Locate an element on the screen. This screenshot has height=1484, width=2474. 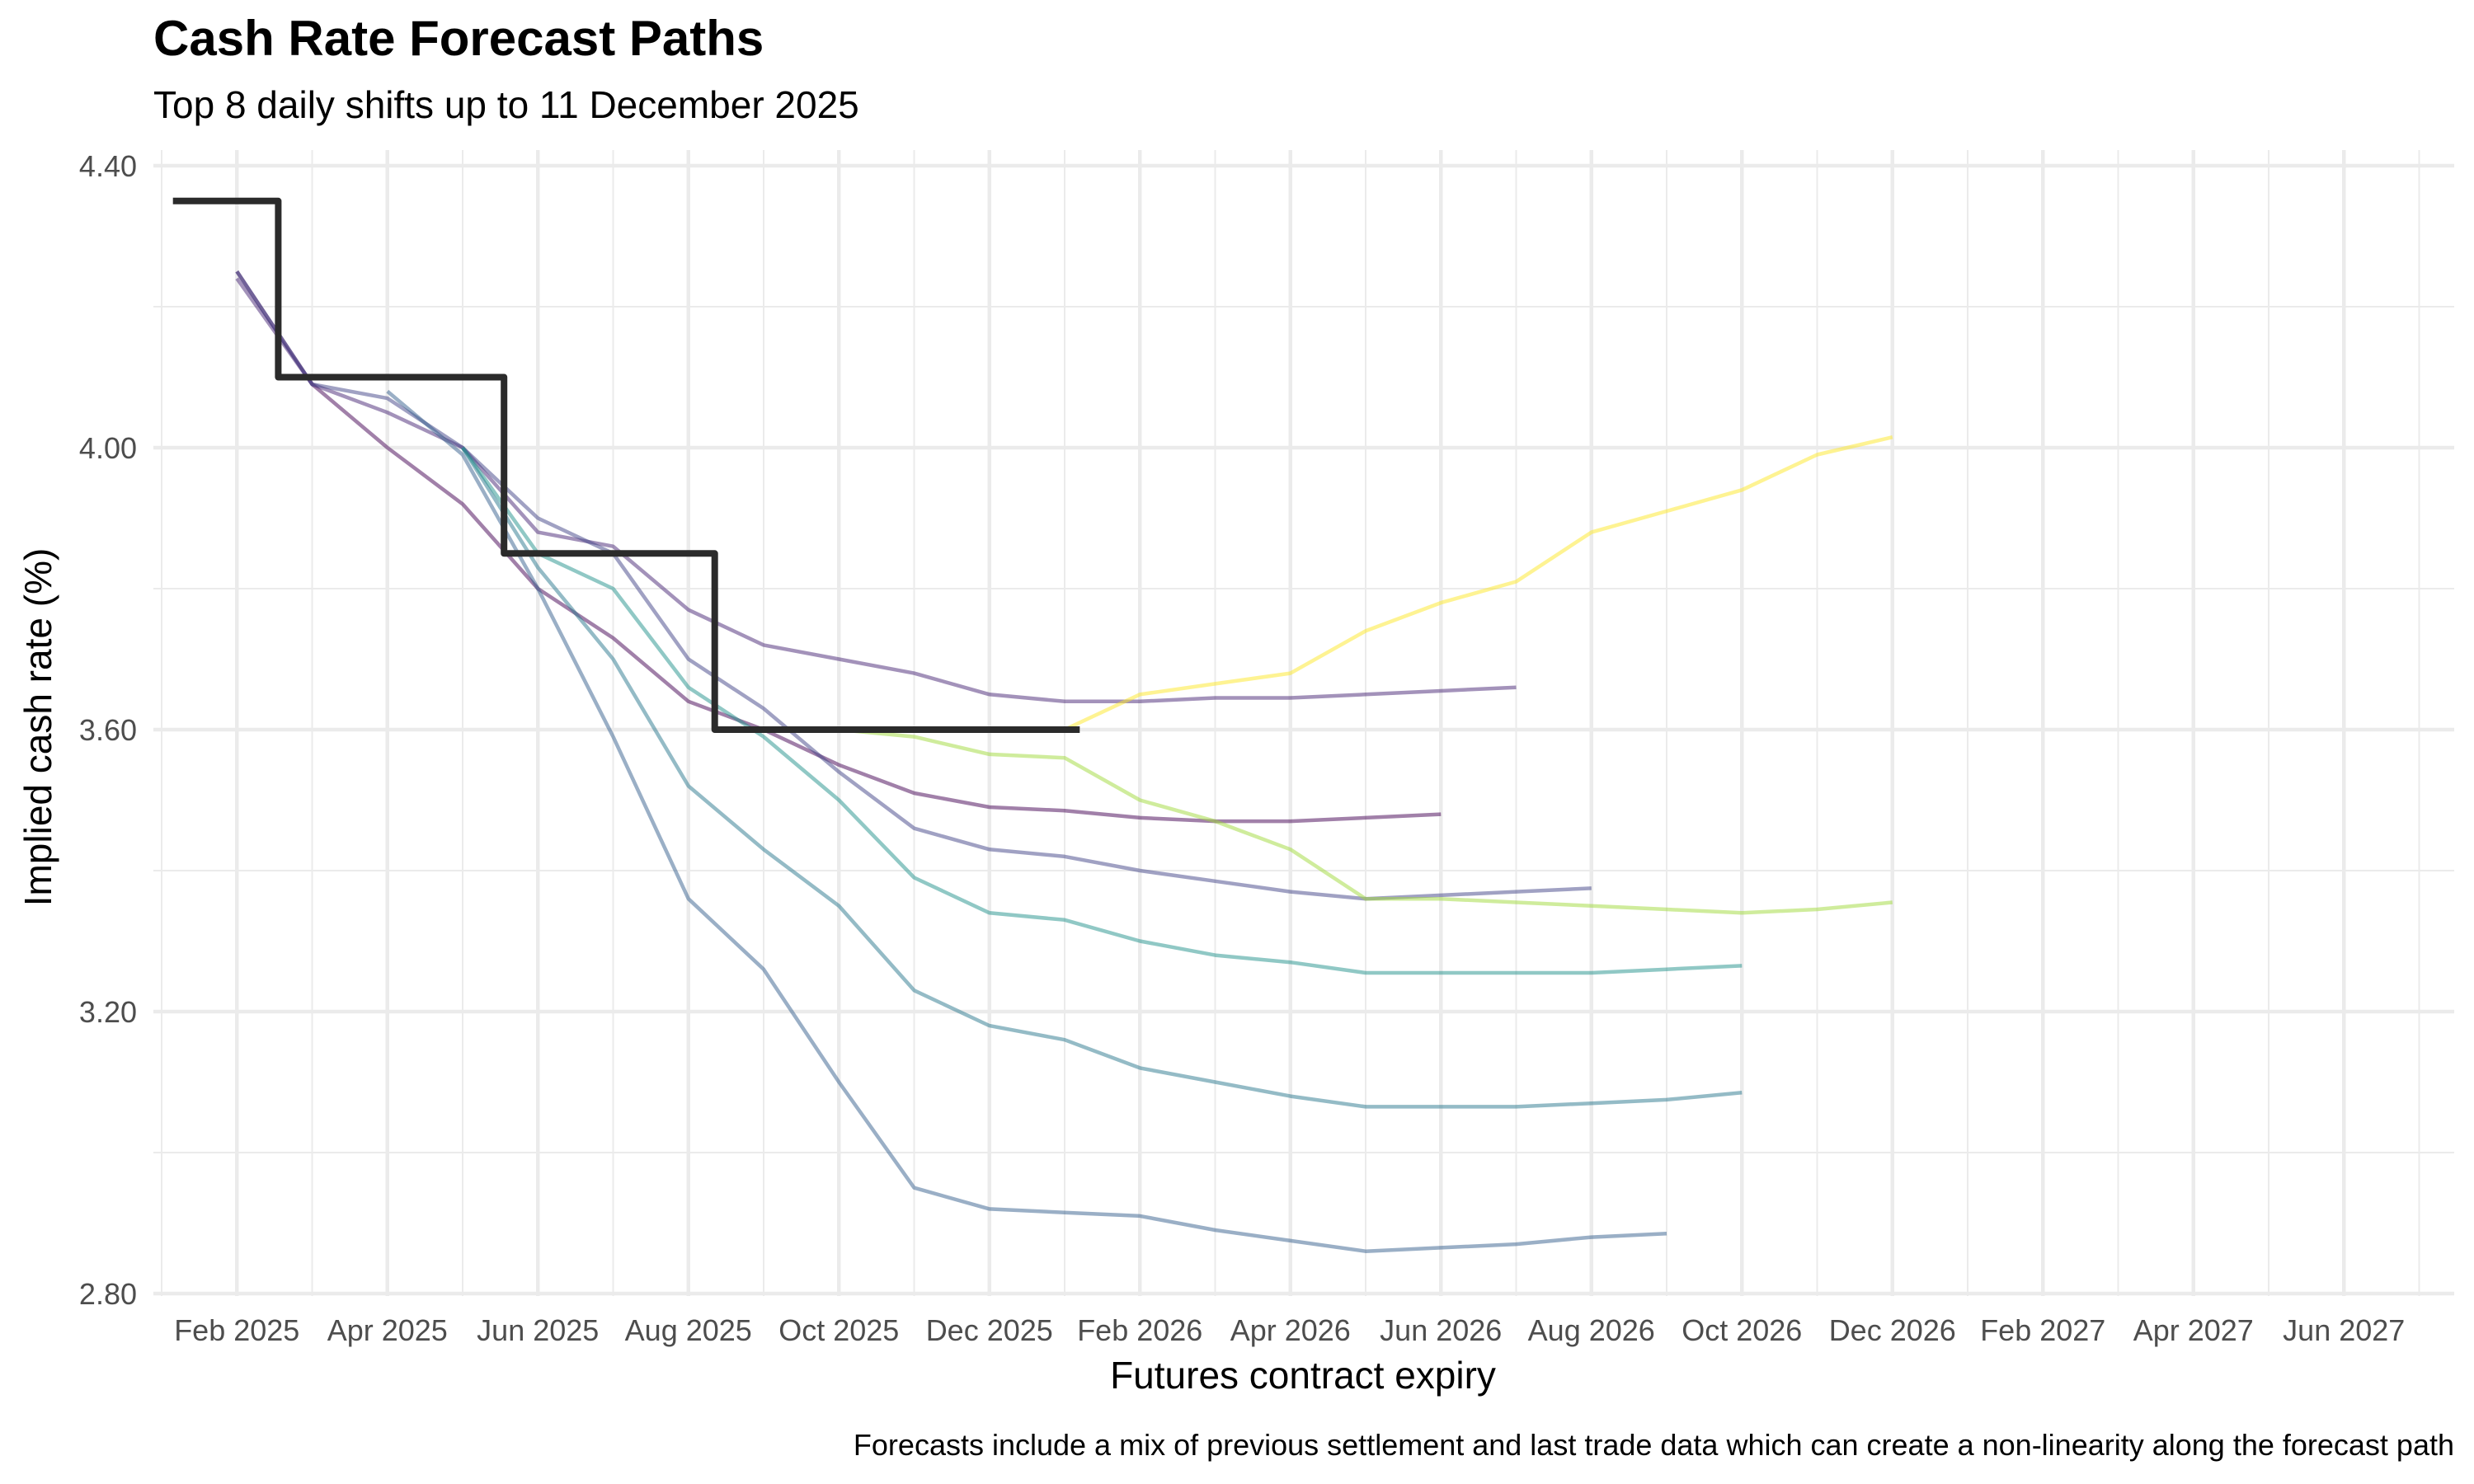
chart-title: Cash Rate Forecast Paths is located at coordinates (458, 38).